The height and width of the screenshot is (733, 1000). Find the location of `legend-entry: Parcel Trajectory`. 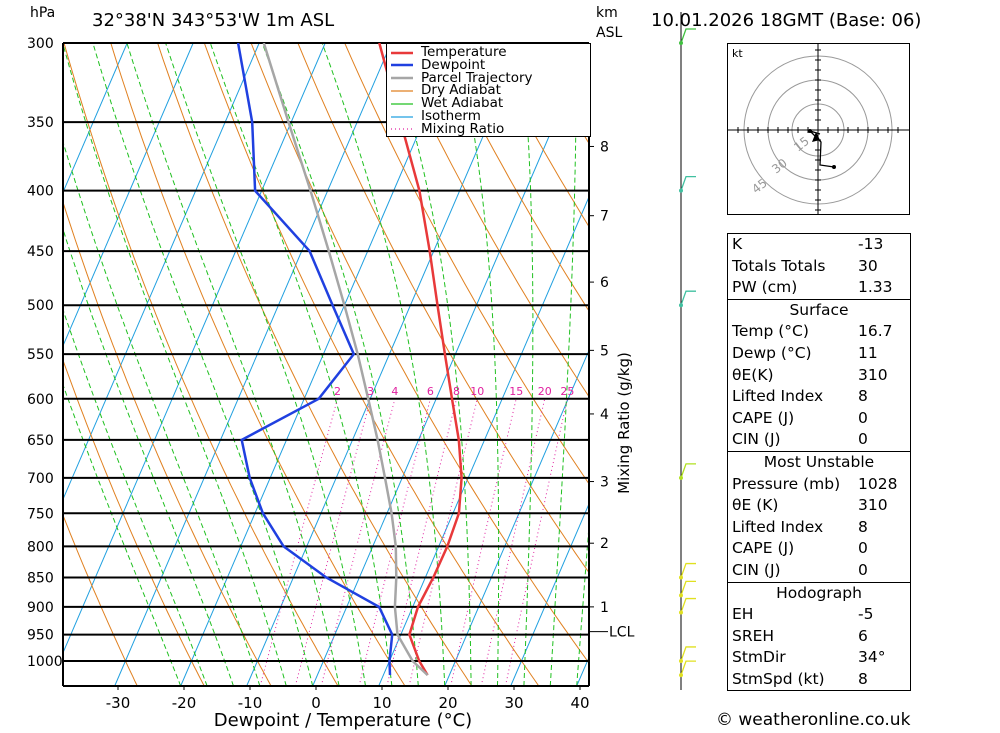

legend-entry: Parcel Trajectory is located at coordinates (462, 77).